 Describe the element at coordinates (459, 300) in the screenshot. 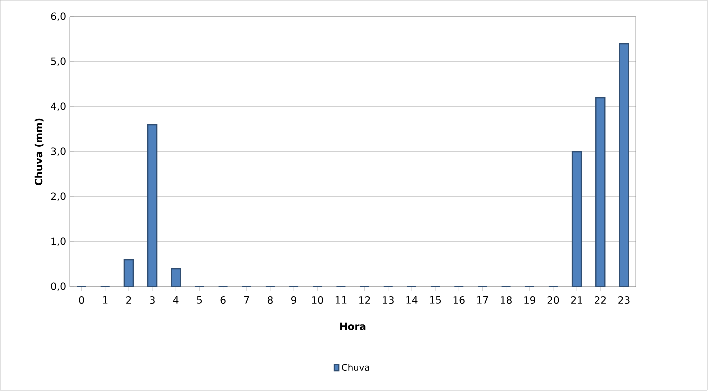

I see `x-tick-label: 16` at that location.